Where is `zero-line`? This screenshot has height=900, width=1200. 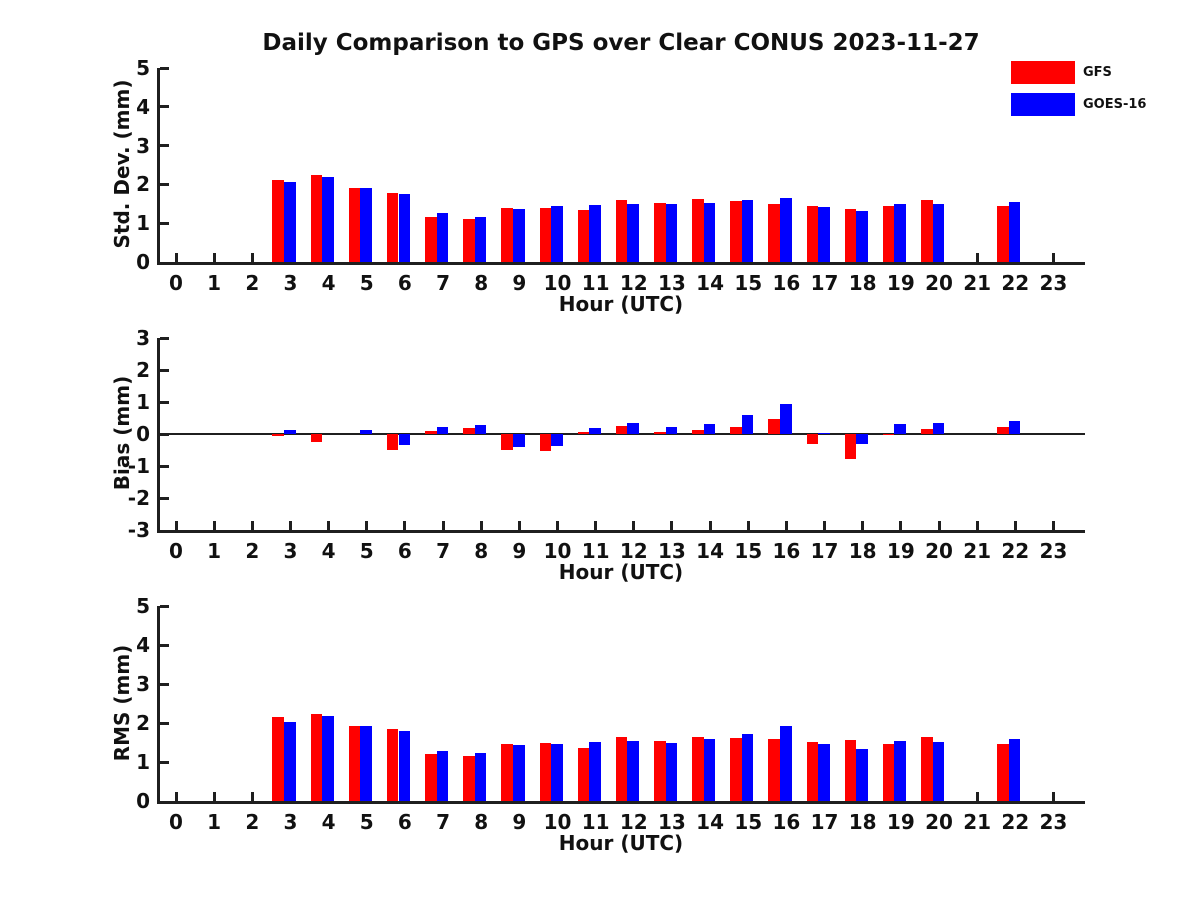
zero-line is located at coordinates (622, 434).